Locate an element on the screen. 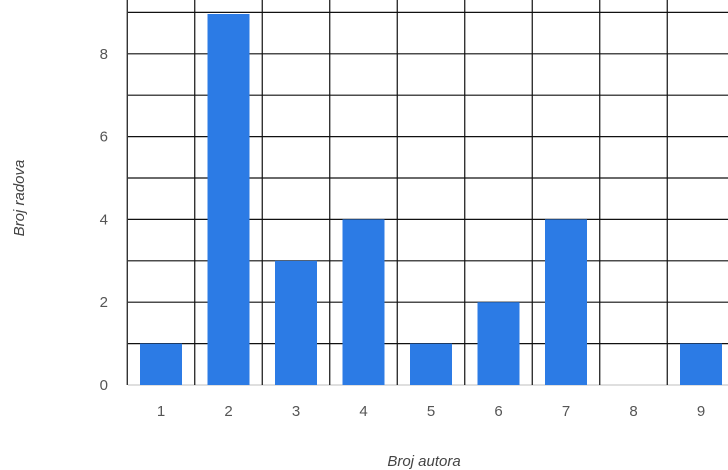  x-tick-label: 3 is located at coordinates (296, 411).